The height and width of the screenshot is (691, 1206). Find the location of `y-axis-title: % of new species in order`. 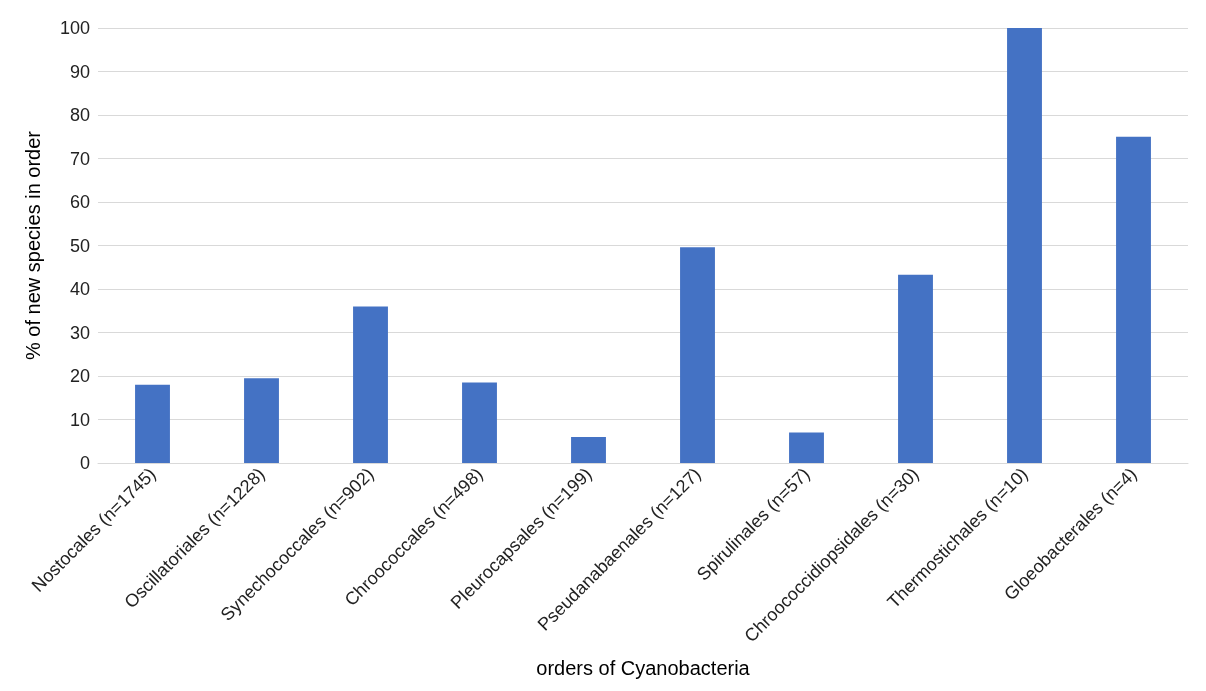

y-axis-title: % of new species in order is located at coordinates (33, 245).